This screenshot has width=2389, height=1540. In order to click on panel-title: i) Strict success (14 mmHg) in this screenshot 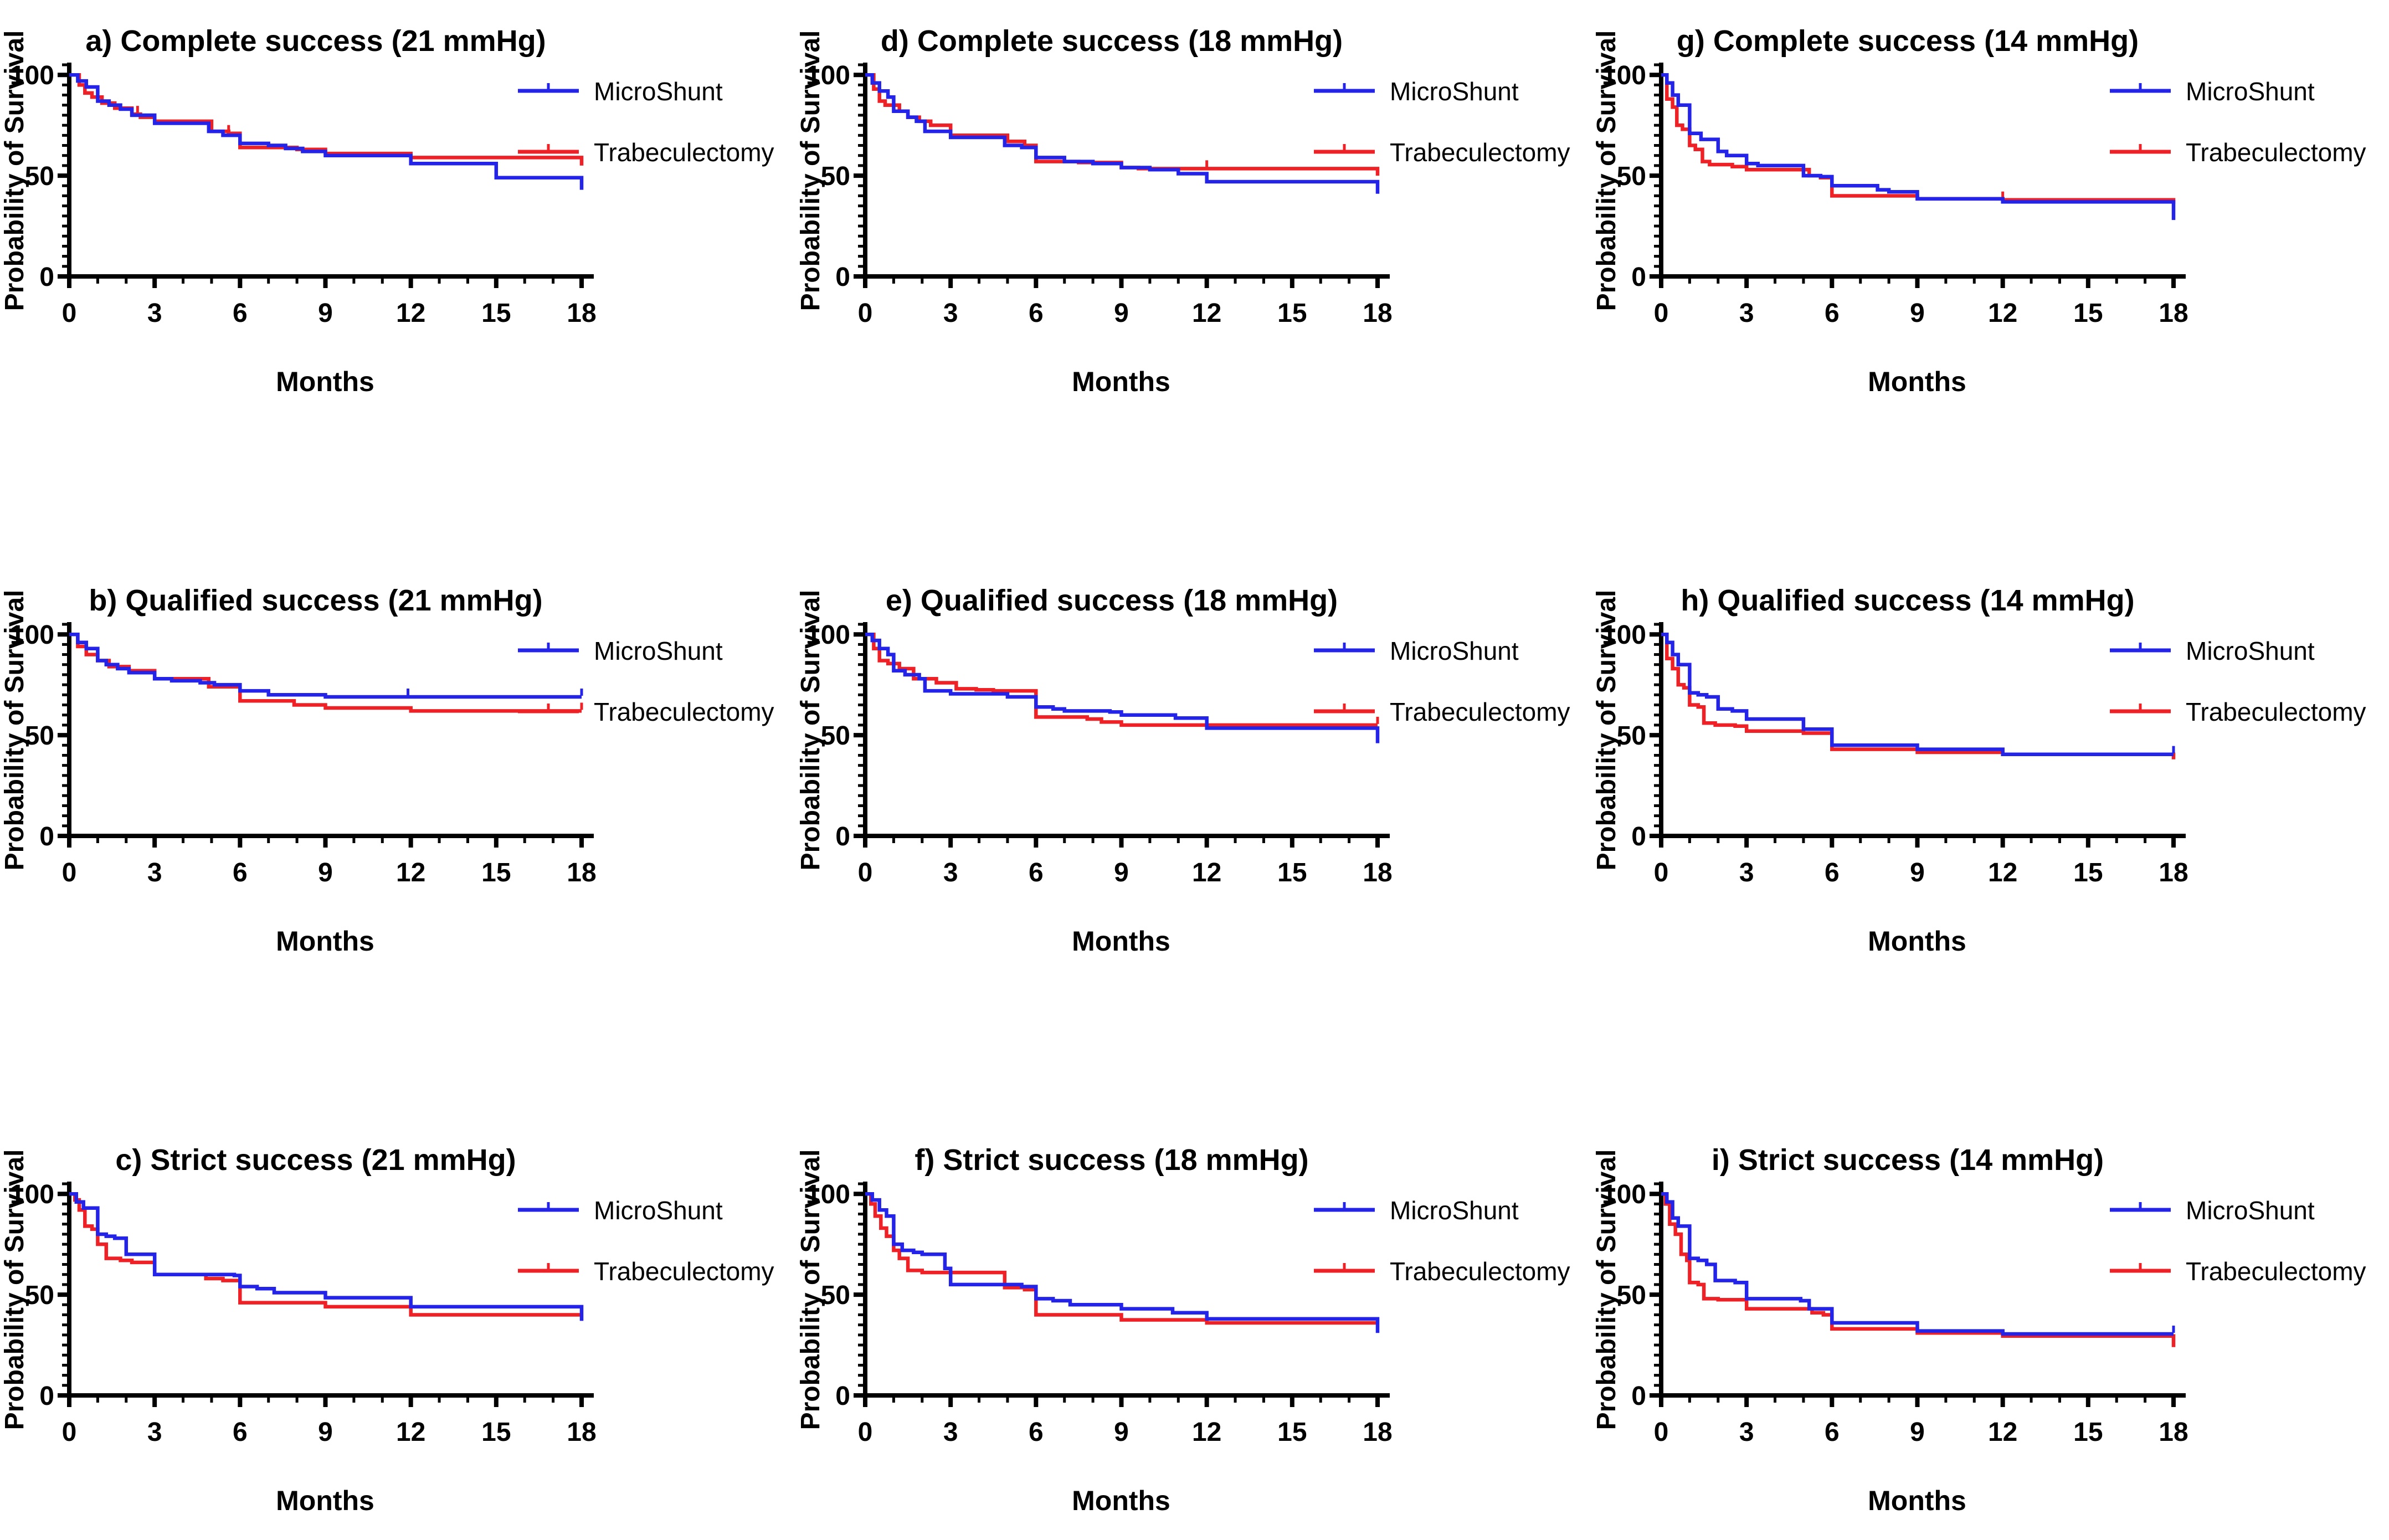, I will do `click(1908, 1160)`.